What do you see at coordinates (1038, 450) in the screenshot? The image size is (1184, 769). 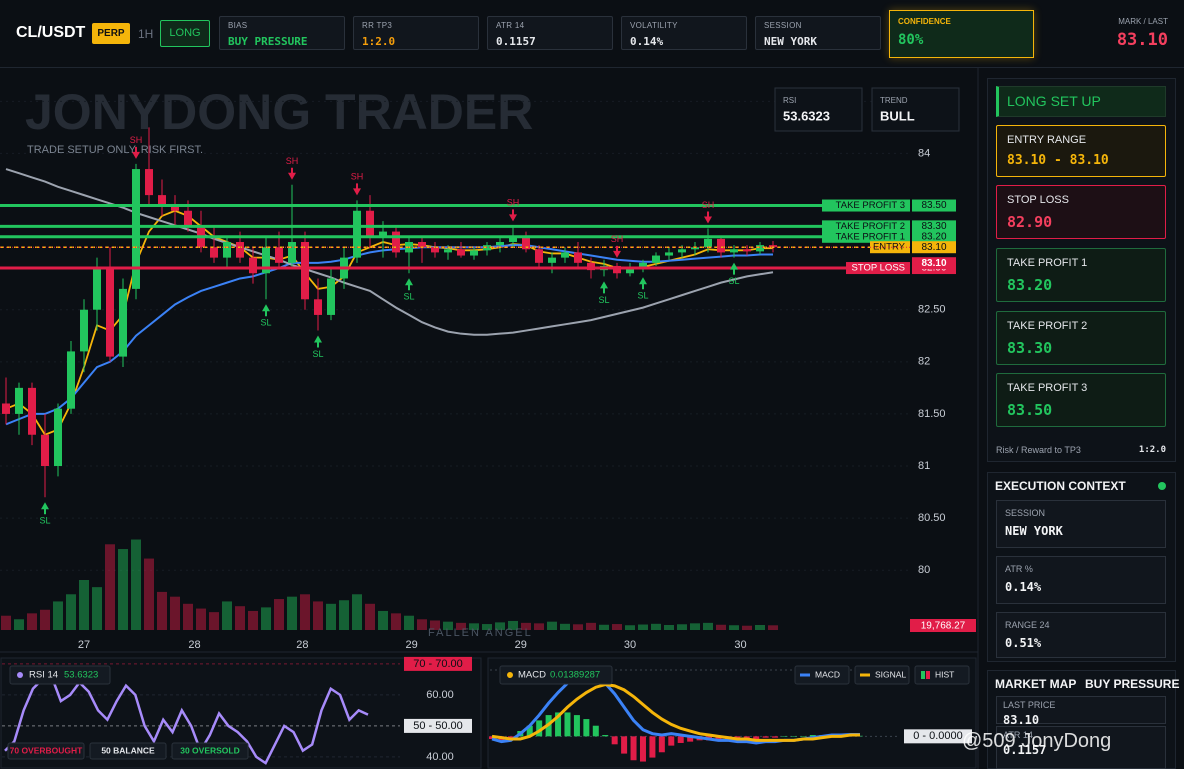 I see `rr-label: Risk / Reward to TP3` at bounding box center [1038, 450].